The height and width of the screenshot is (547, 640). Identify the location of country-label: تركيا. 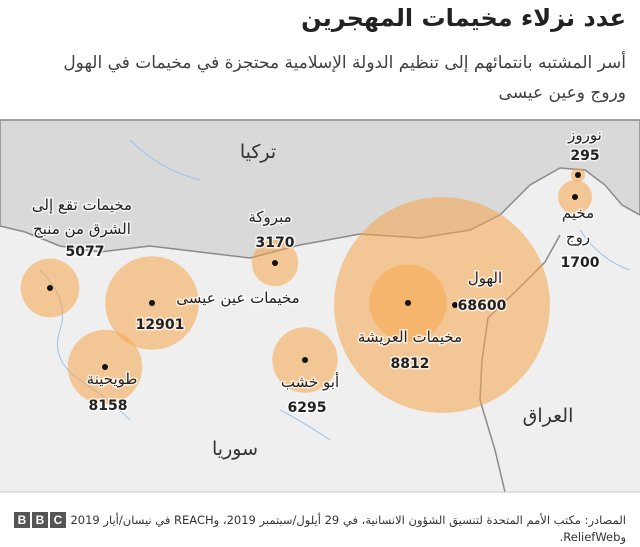
(258, 152).